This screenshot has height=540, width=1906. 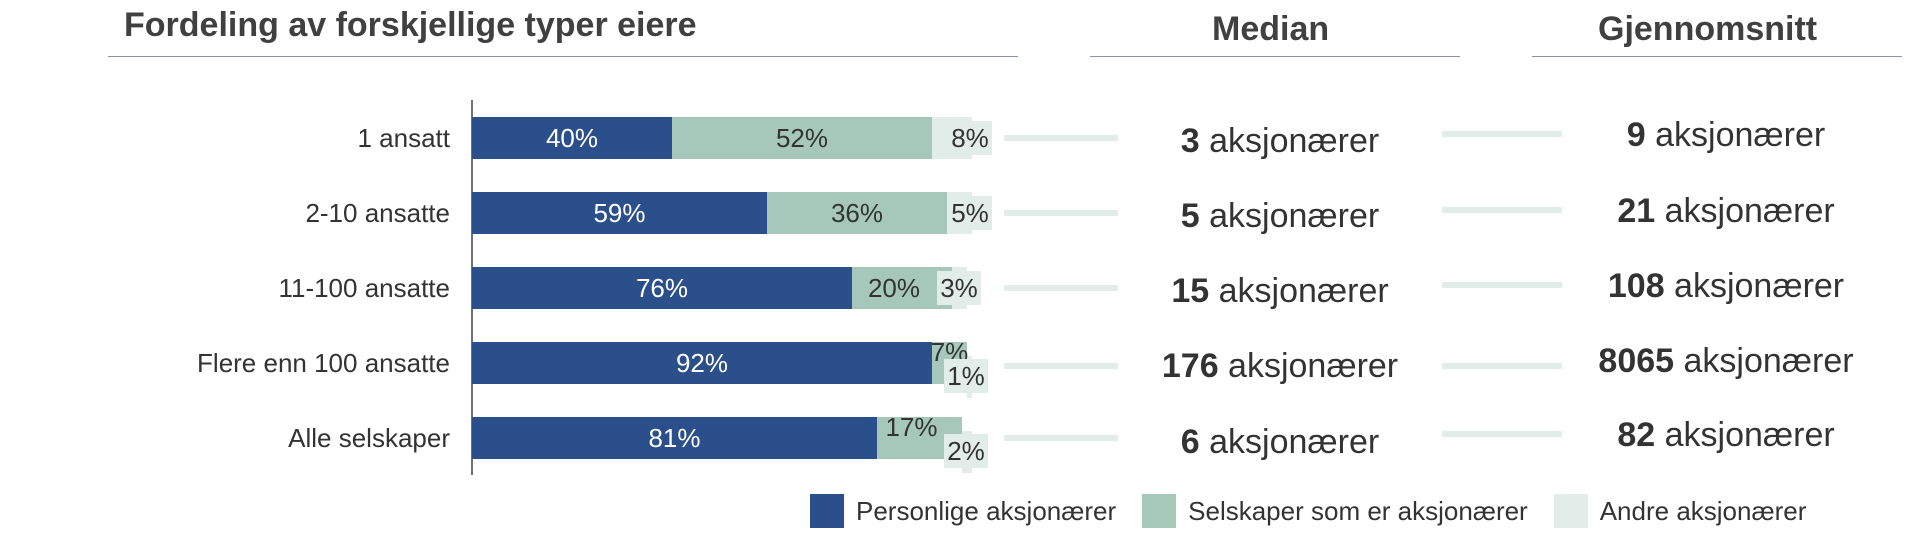 I want to click on distribution-heading: Fordeling av forskjellige typer eiere, so click(x=410, y=25).